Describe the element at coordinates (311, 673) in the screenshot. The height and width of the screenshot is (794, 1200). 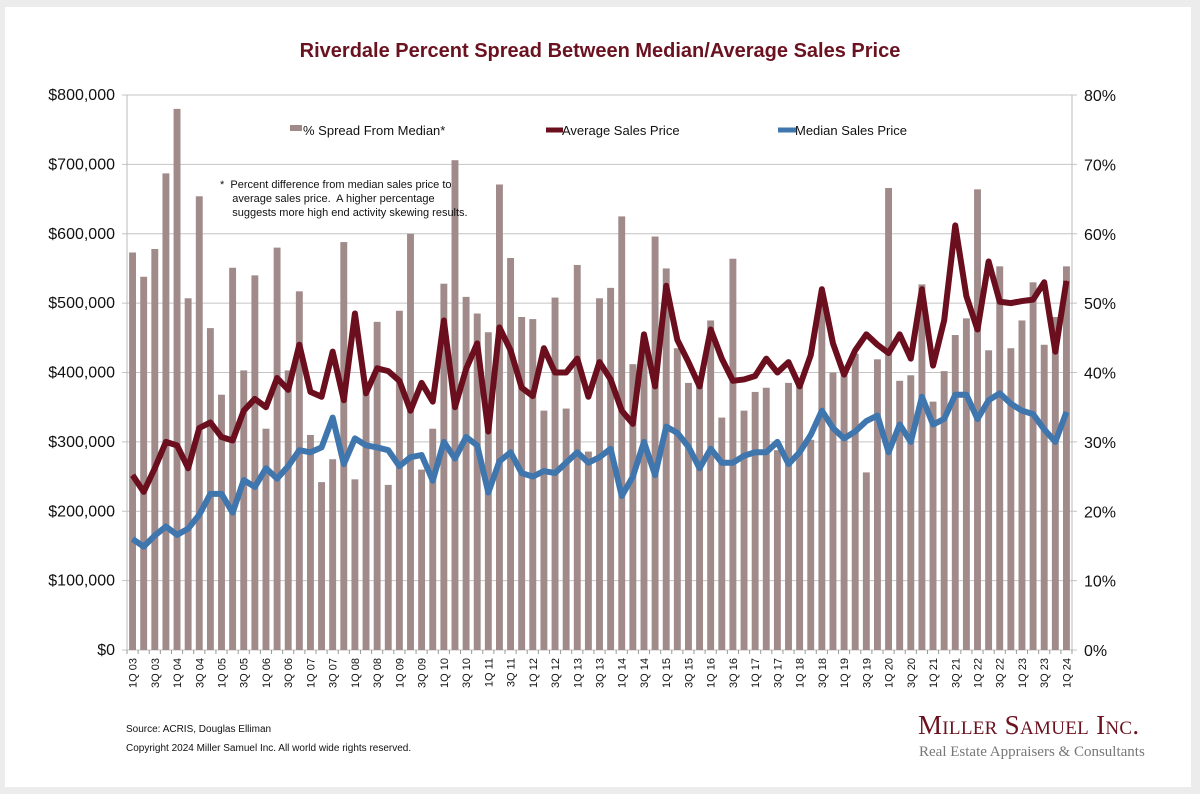
I see `x-tick-label: 1Q 07` at that location.